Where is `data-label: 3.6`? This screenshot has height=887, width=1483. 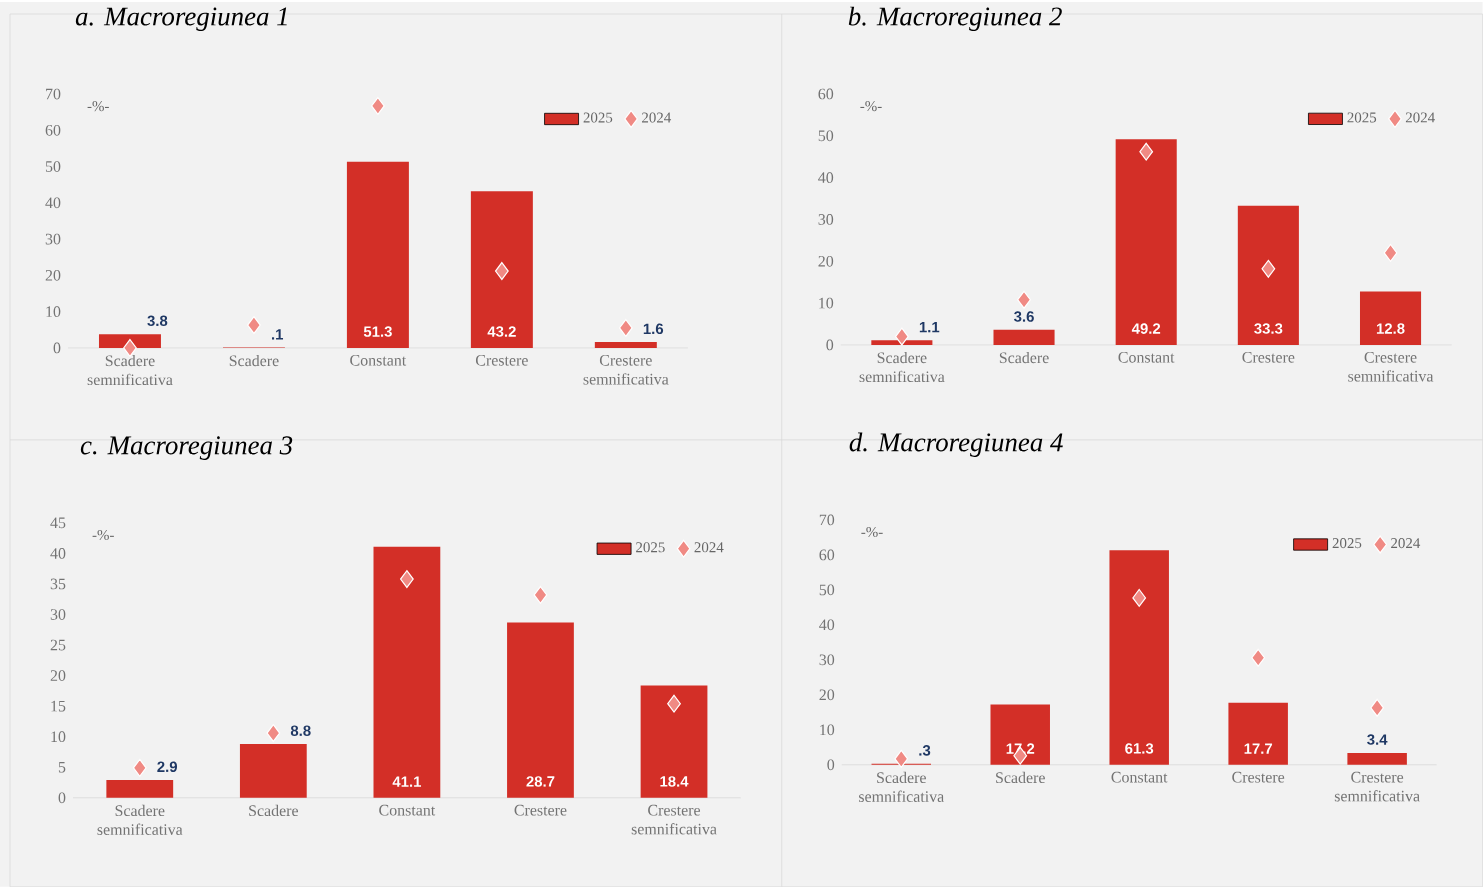 data-label: 3.6 is located at coordinates (1023, 316).